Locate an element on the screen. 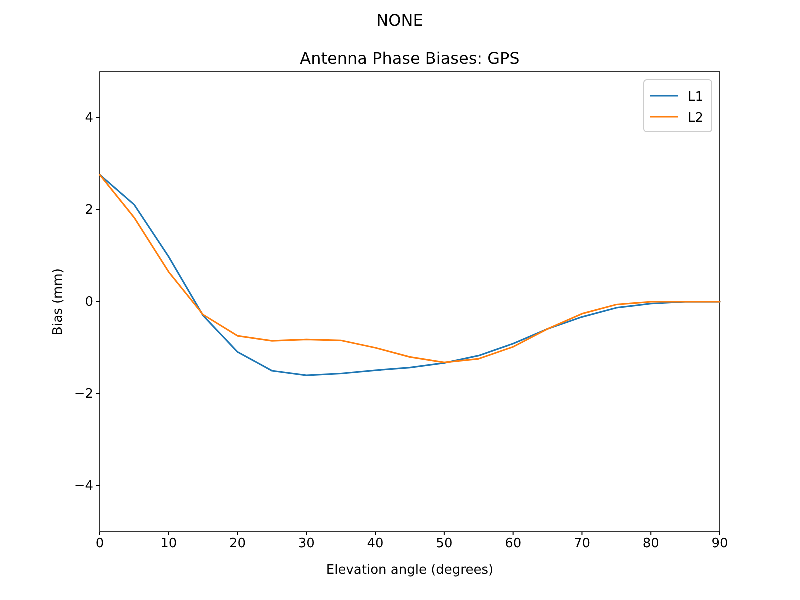  x-tick-label: 70 is located at coordinates (582, 544).